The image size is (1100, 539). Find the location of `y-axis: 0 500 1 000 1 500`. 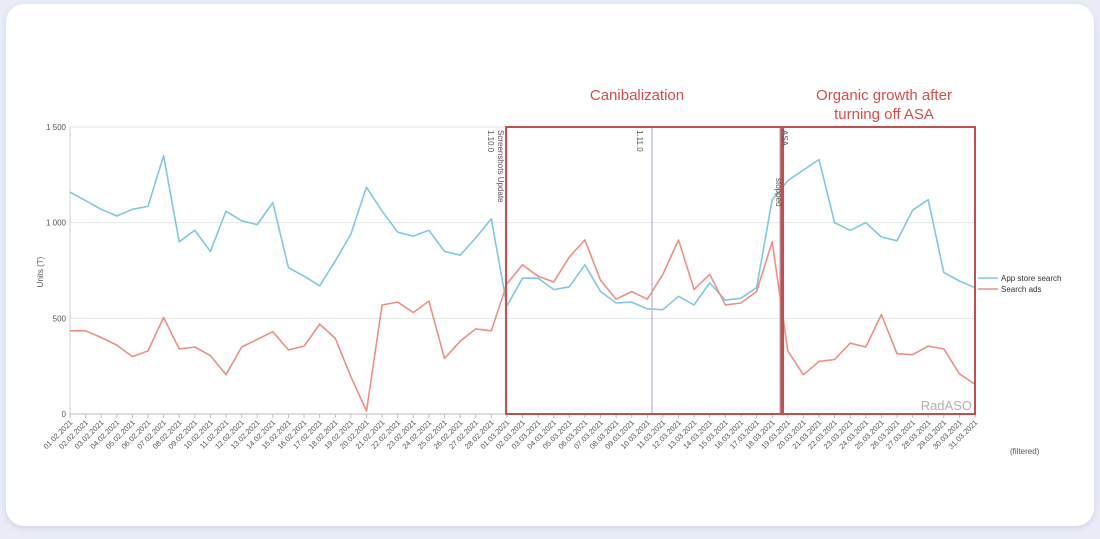

y-axis: 0 500 1 000 1 500 is located at coordinates (58, 271).